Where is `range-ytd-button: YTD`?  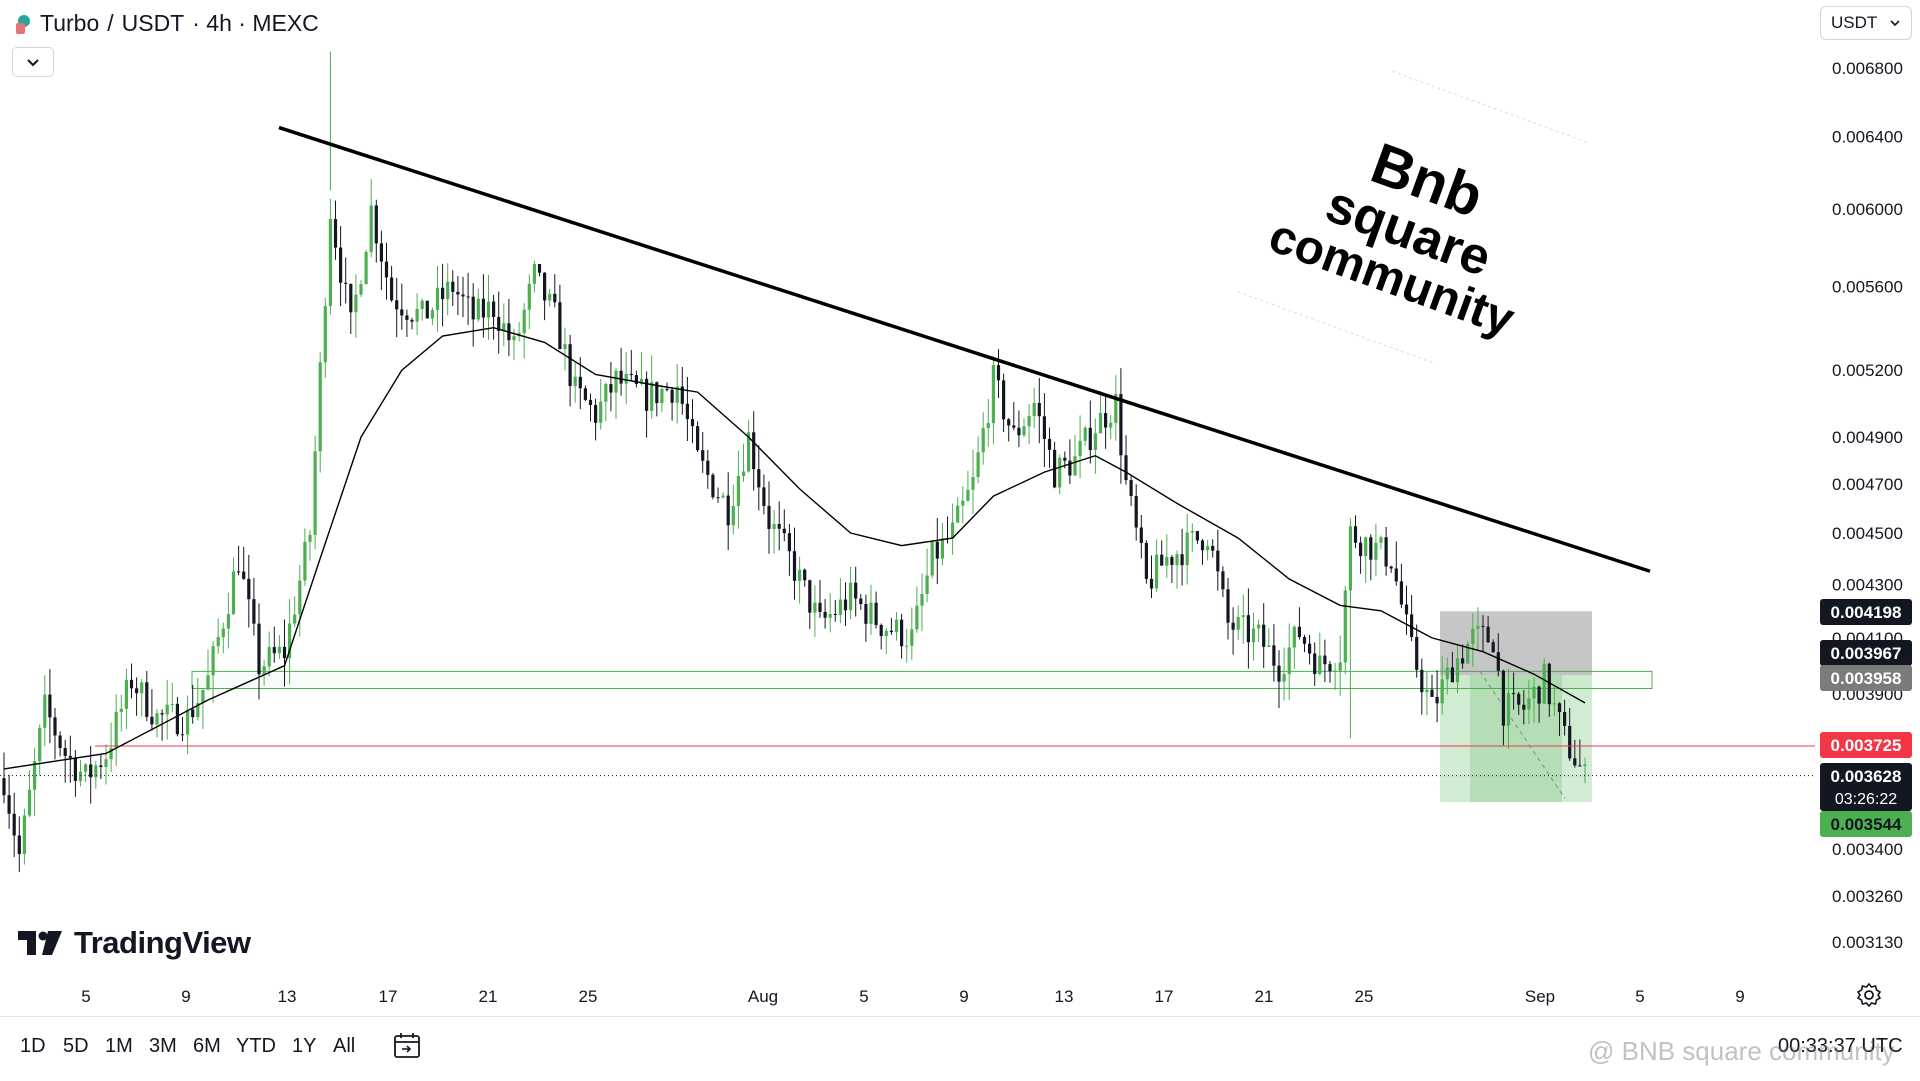 range-ytd-button: YTD is located at coordinates (256, 1046).